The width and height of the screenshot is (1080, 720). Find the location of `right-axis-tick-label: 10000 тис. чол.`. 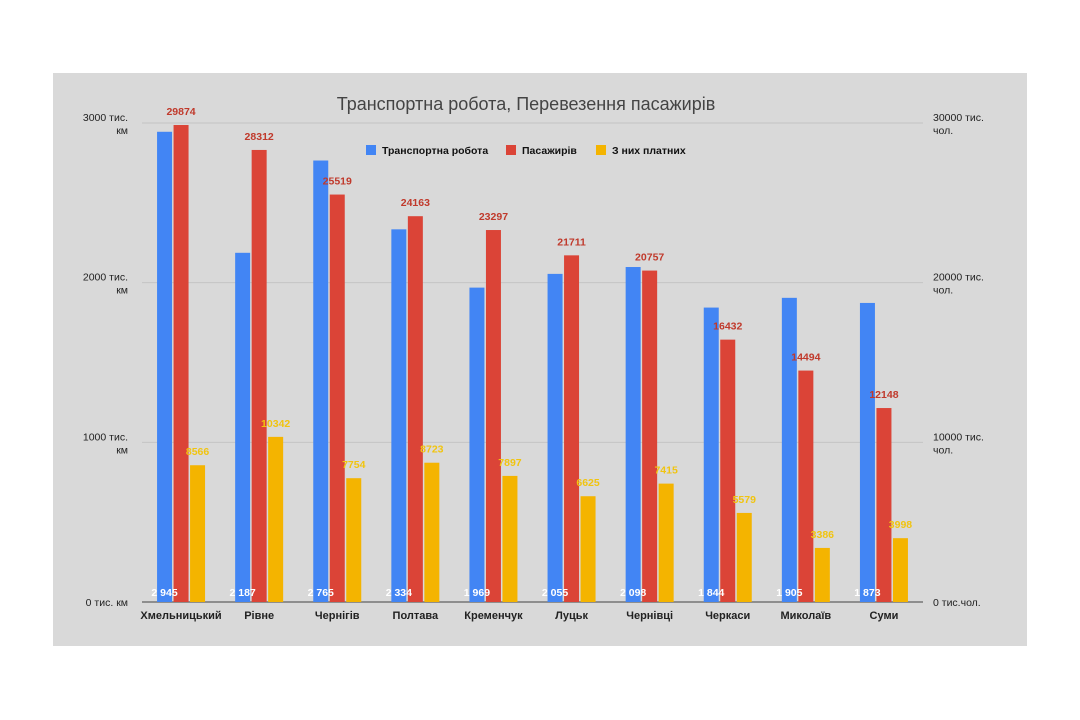

right-axis-tick-label: 10000 тис. чол. is located at coordinates (958, 443).